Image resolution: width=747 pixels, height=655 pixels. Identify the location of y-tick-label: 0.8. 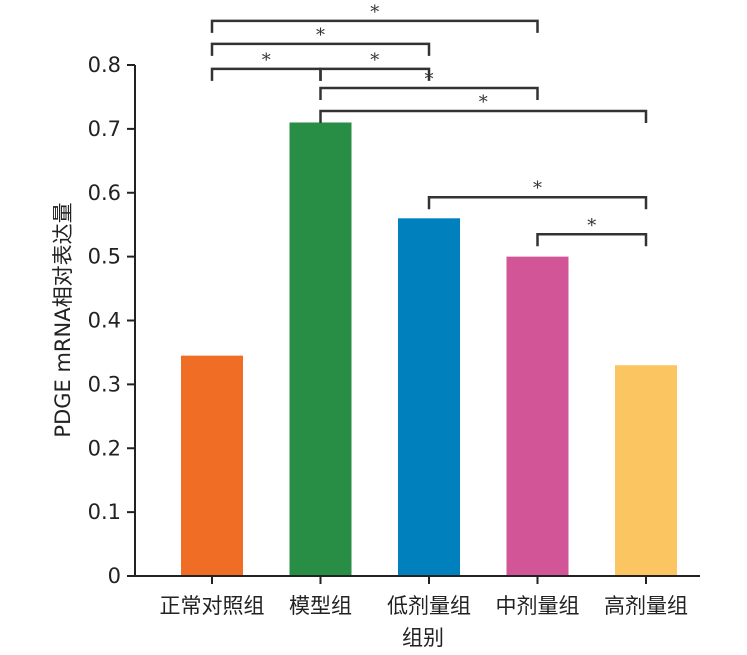
(104, 65).